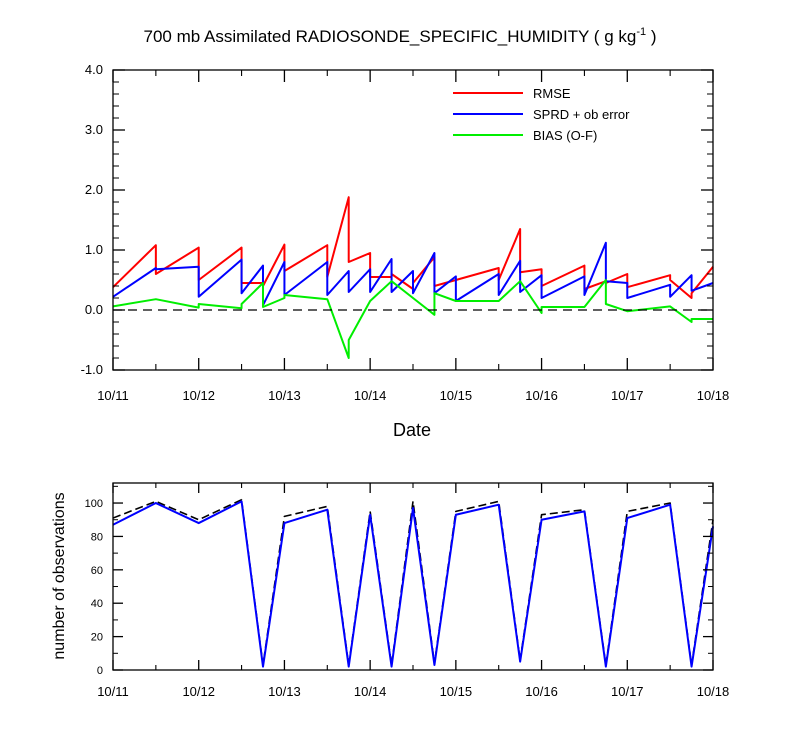 The height and width of the screenshot is (750, 800). I want to click on y-tick-label: 80, so click(97, 537).